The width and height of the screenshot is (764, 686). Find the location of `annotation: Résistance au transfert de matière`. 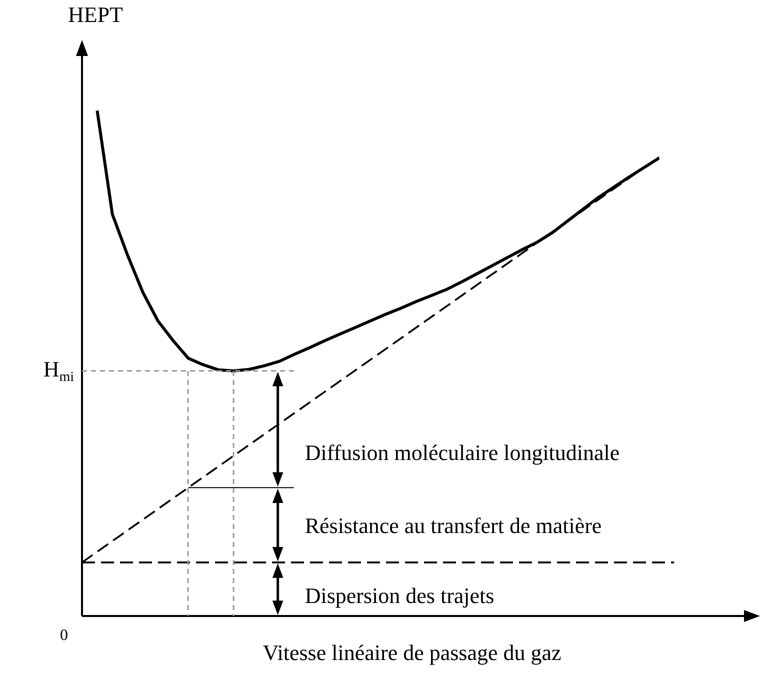

annotation: Résistance au transfert de matière is located at coordinates (453, 525).